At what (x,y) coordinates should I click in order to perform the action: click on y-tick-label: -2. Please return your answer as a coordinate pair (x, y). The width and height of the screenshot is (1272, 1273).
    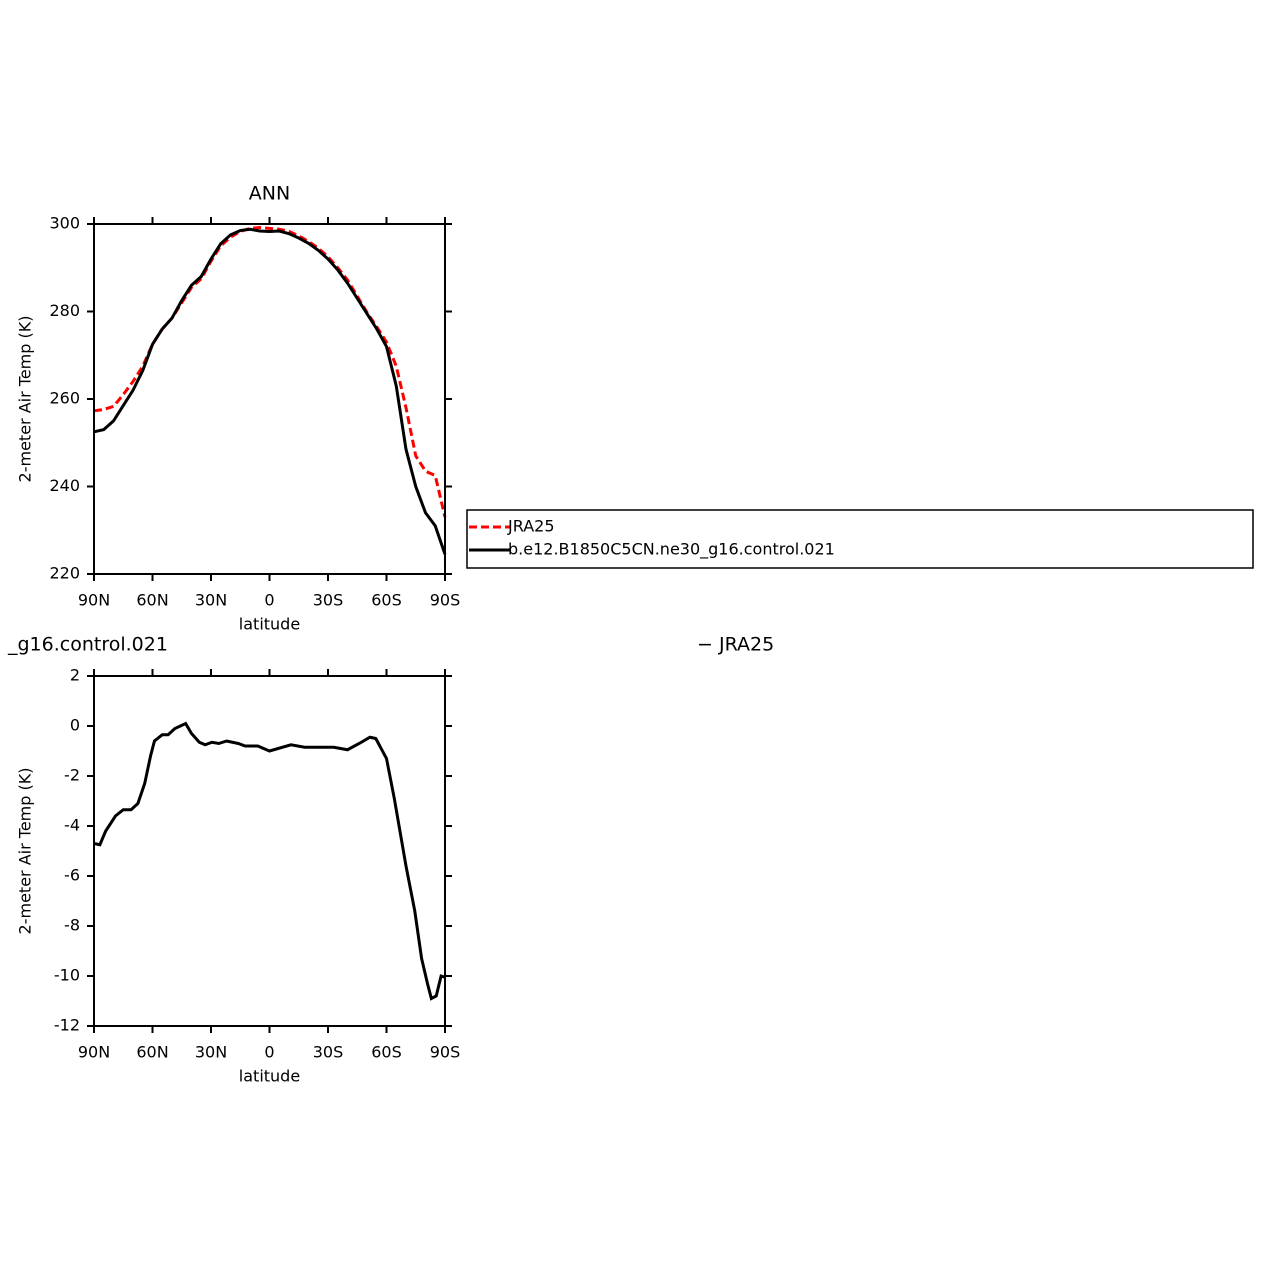
    Looking at the image, I should click on (72, 775).